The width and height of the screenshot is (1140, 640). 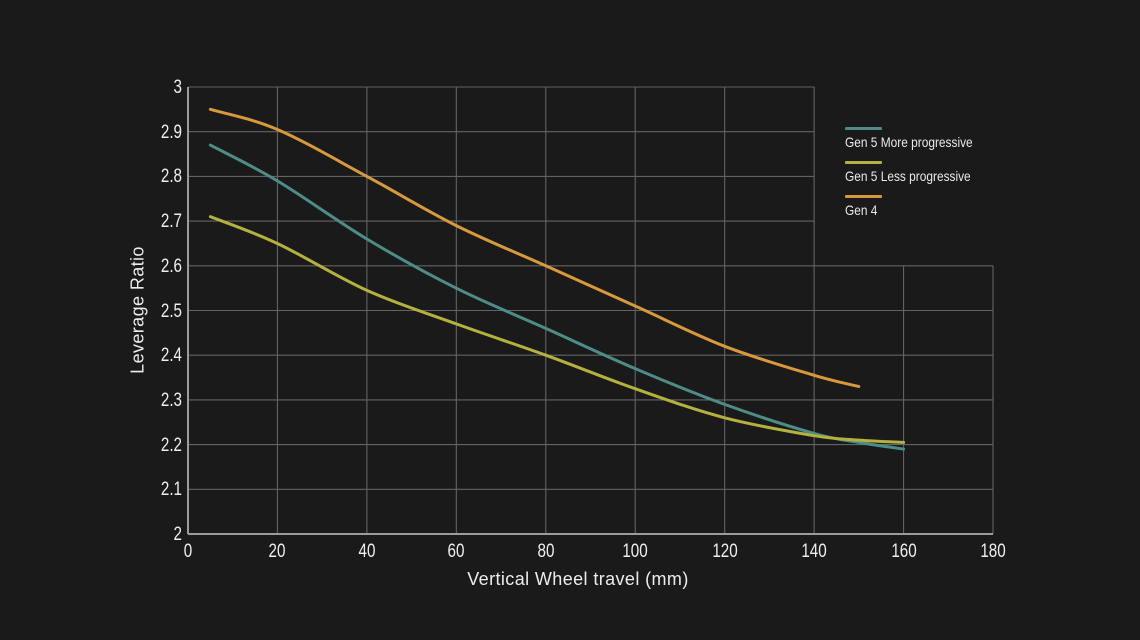 What do you see at coordinates (993, 551) in the screenshot?
I see `x-tick-label-180: 180` at bounding box center [993, 551].